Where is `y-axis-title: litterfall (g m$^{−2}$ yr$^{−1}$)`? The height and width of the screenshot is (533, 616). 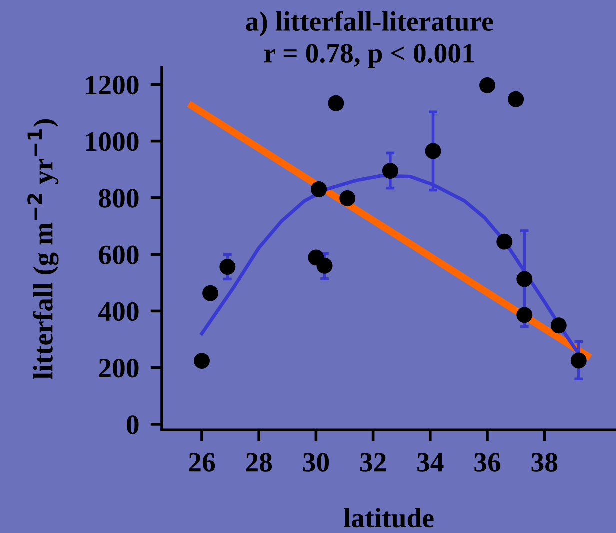 y-axis-title: litterfall (g m$^{−2}$ yr$^{−1}$) is located at coordinates (43, 250).